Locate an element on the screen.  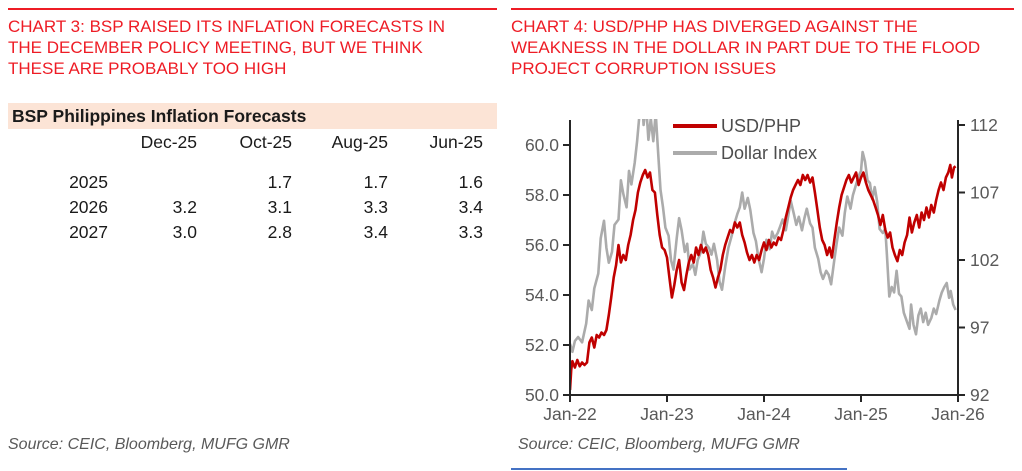
bottom-rule-blue is located at coordinates (679, 469).